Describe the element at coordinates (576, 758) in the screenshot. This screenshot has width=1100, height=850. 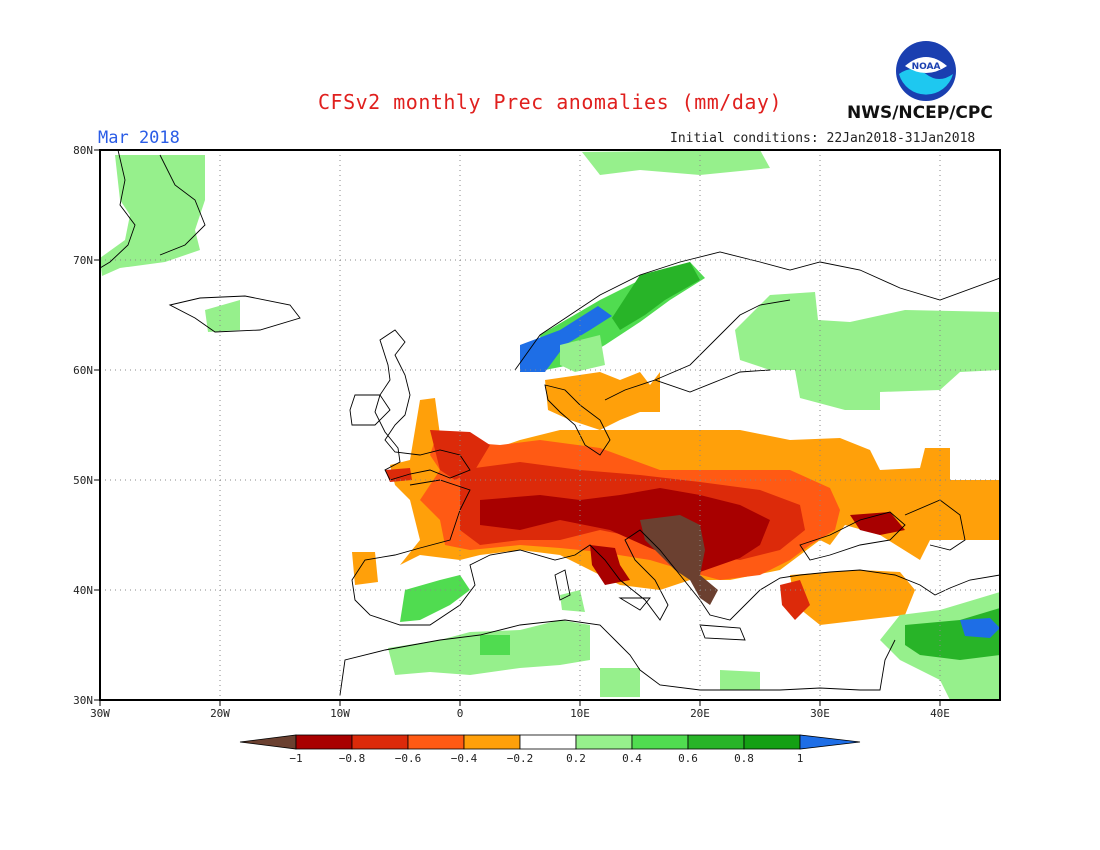
I see `legend-label: 0.2` at that location.